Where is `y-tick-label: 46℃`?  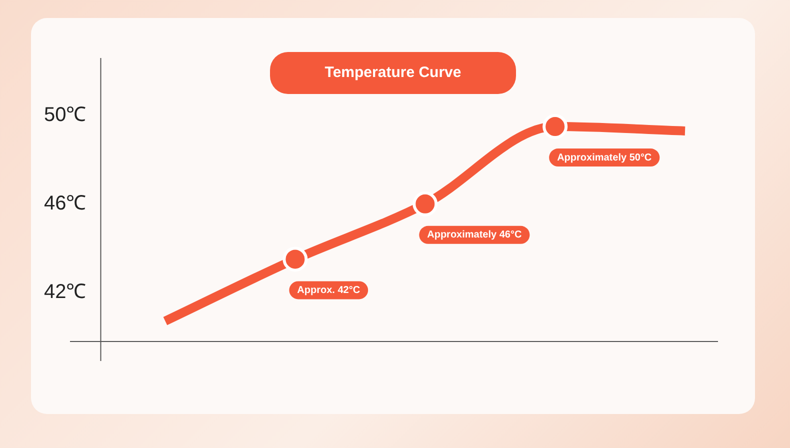
y-tick-label: 46℃ is located at coordinates (65, 203).